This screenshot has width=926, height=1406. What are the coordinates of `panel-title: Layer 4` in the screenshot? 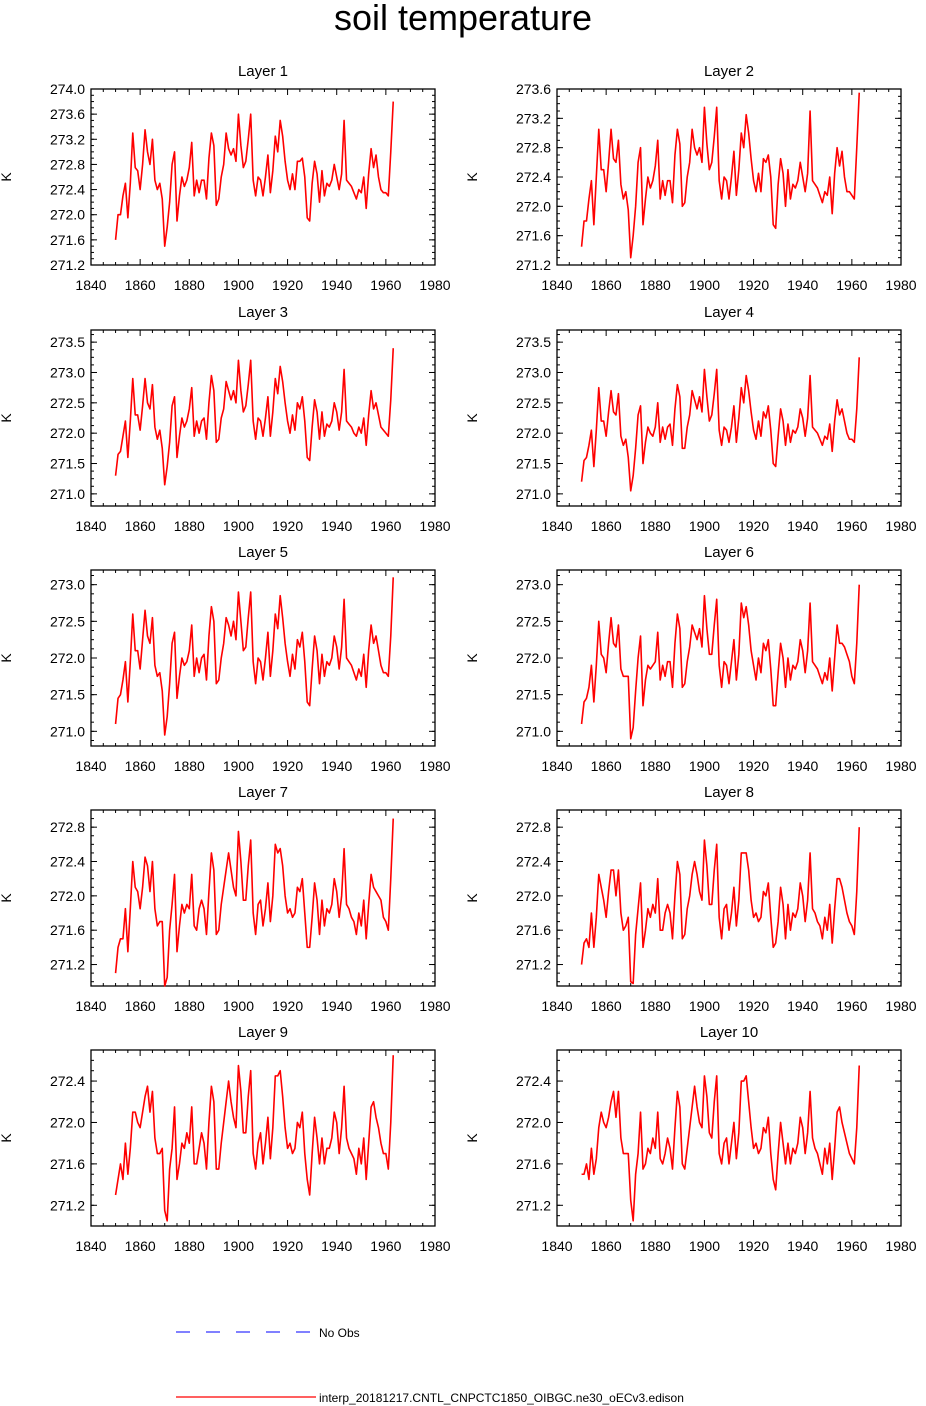 It's located at (729, 312).